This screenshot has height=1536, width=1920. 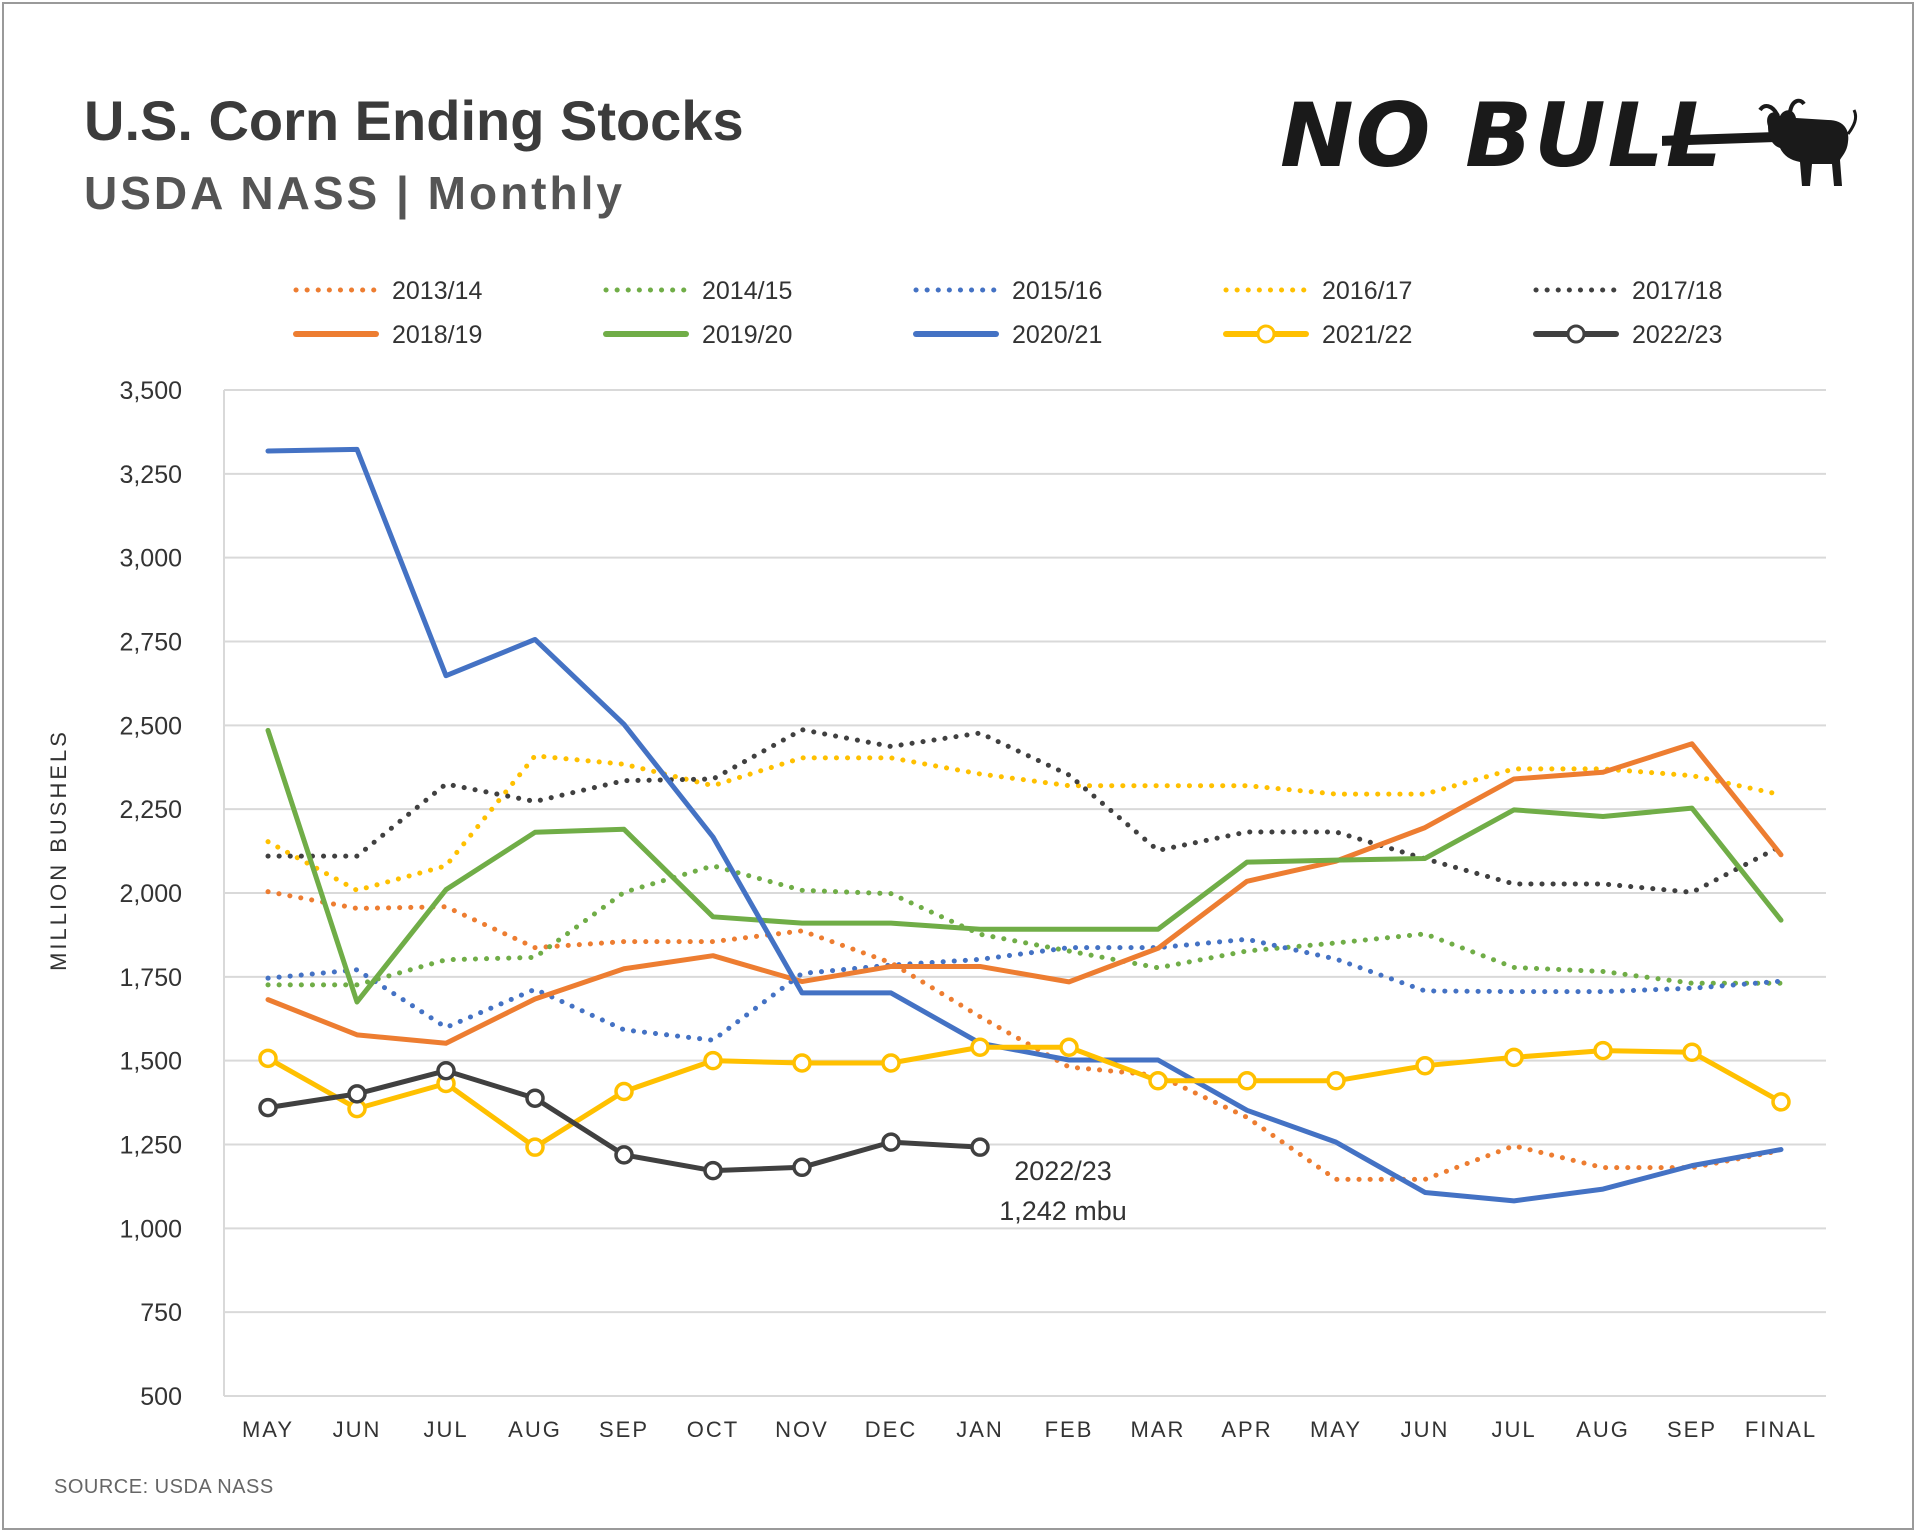 What do you see at coordinates (980, 1429) in the screenshot?
I see `x-tick-label-8: JAN` at bounding box center [980, 1429].